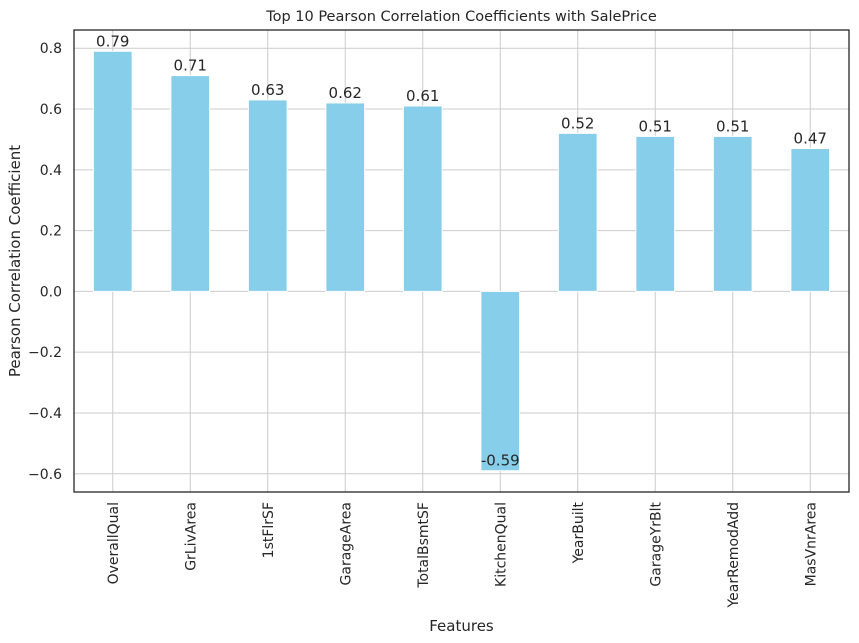 This screenshot has width=859, height=643. What do you see at coordinates (45, 262) in the screenshot?
I see `y-tick-labels: −0.6 −0.4 −0.2 0.0 0.2 0.4 0.6 0.8` at bounding box center [45, 262].